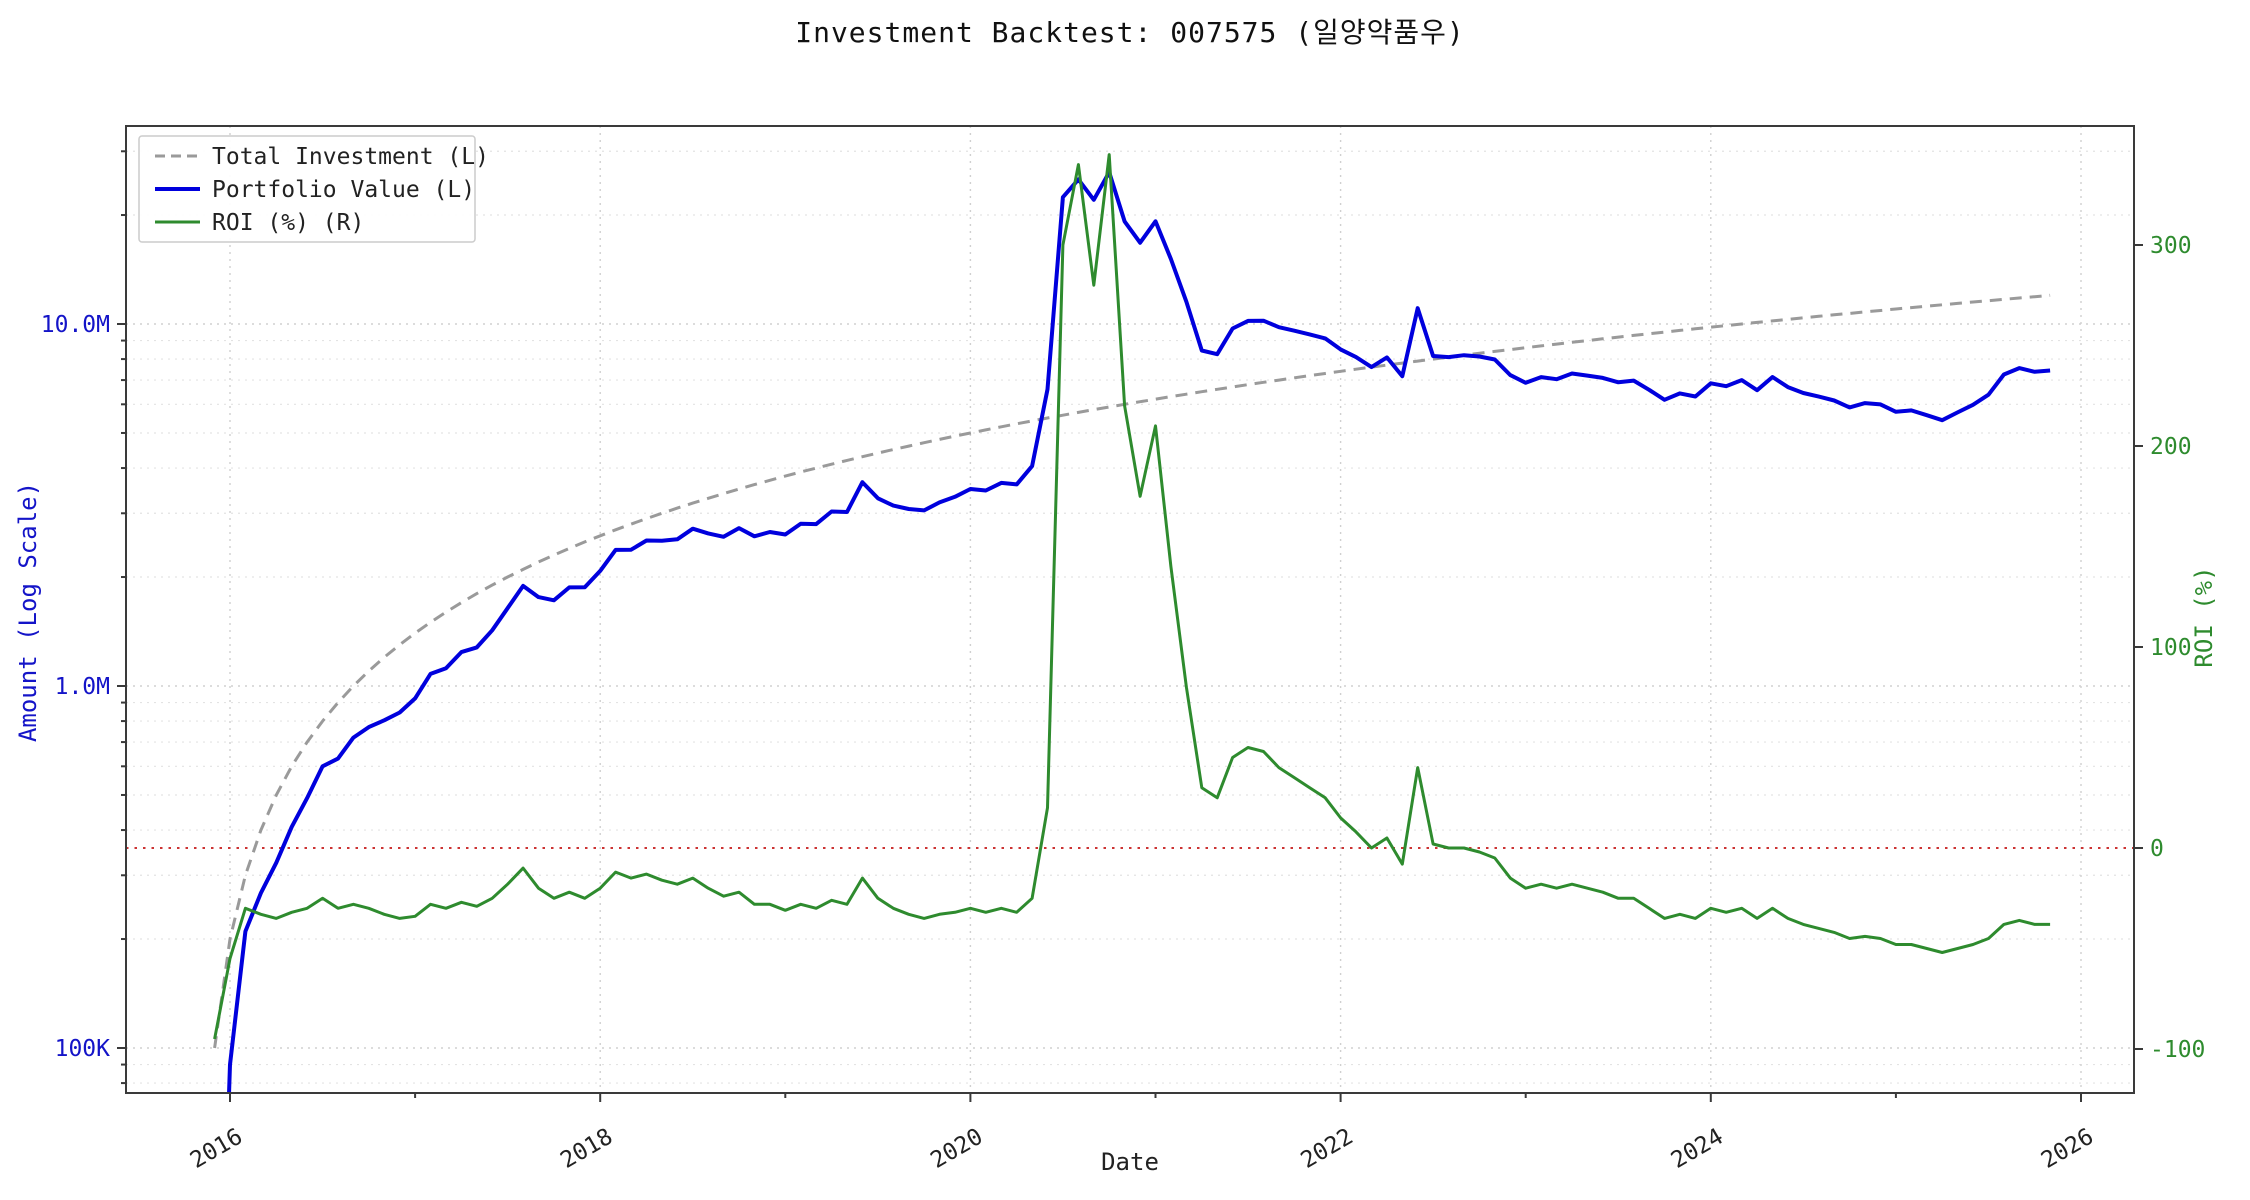 The image size is (2250, 1200). Describe the element at coordinates (2171, 447) in the screenshot. I see `y-right-tick-label: 200` at that location.